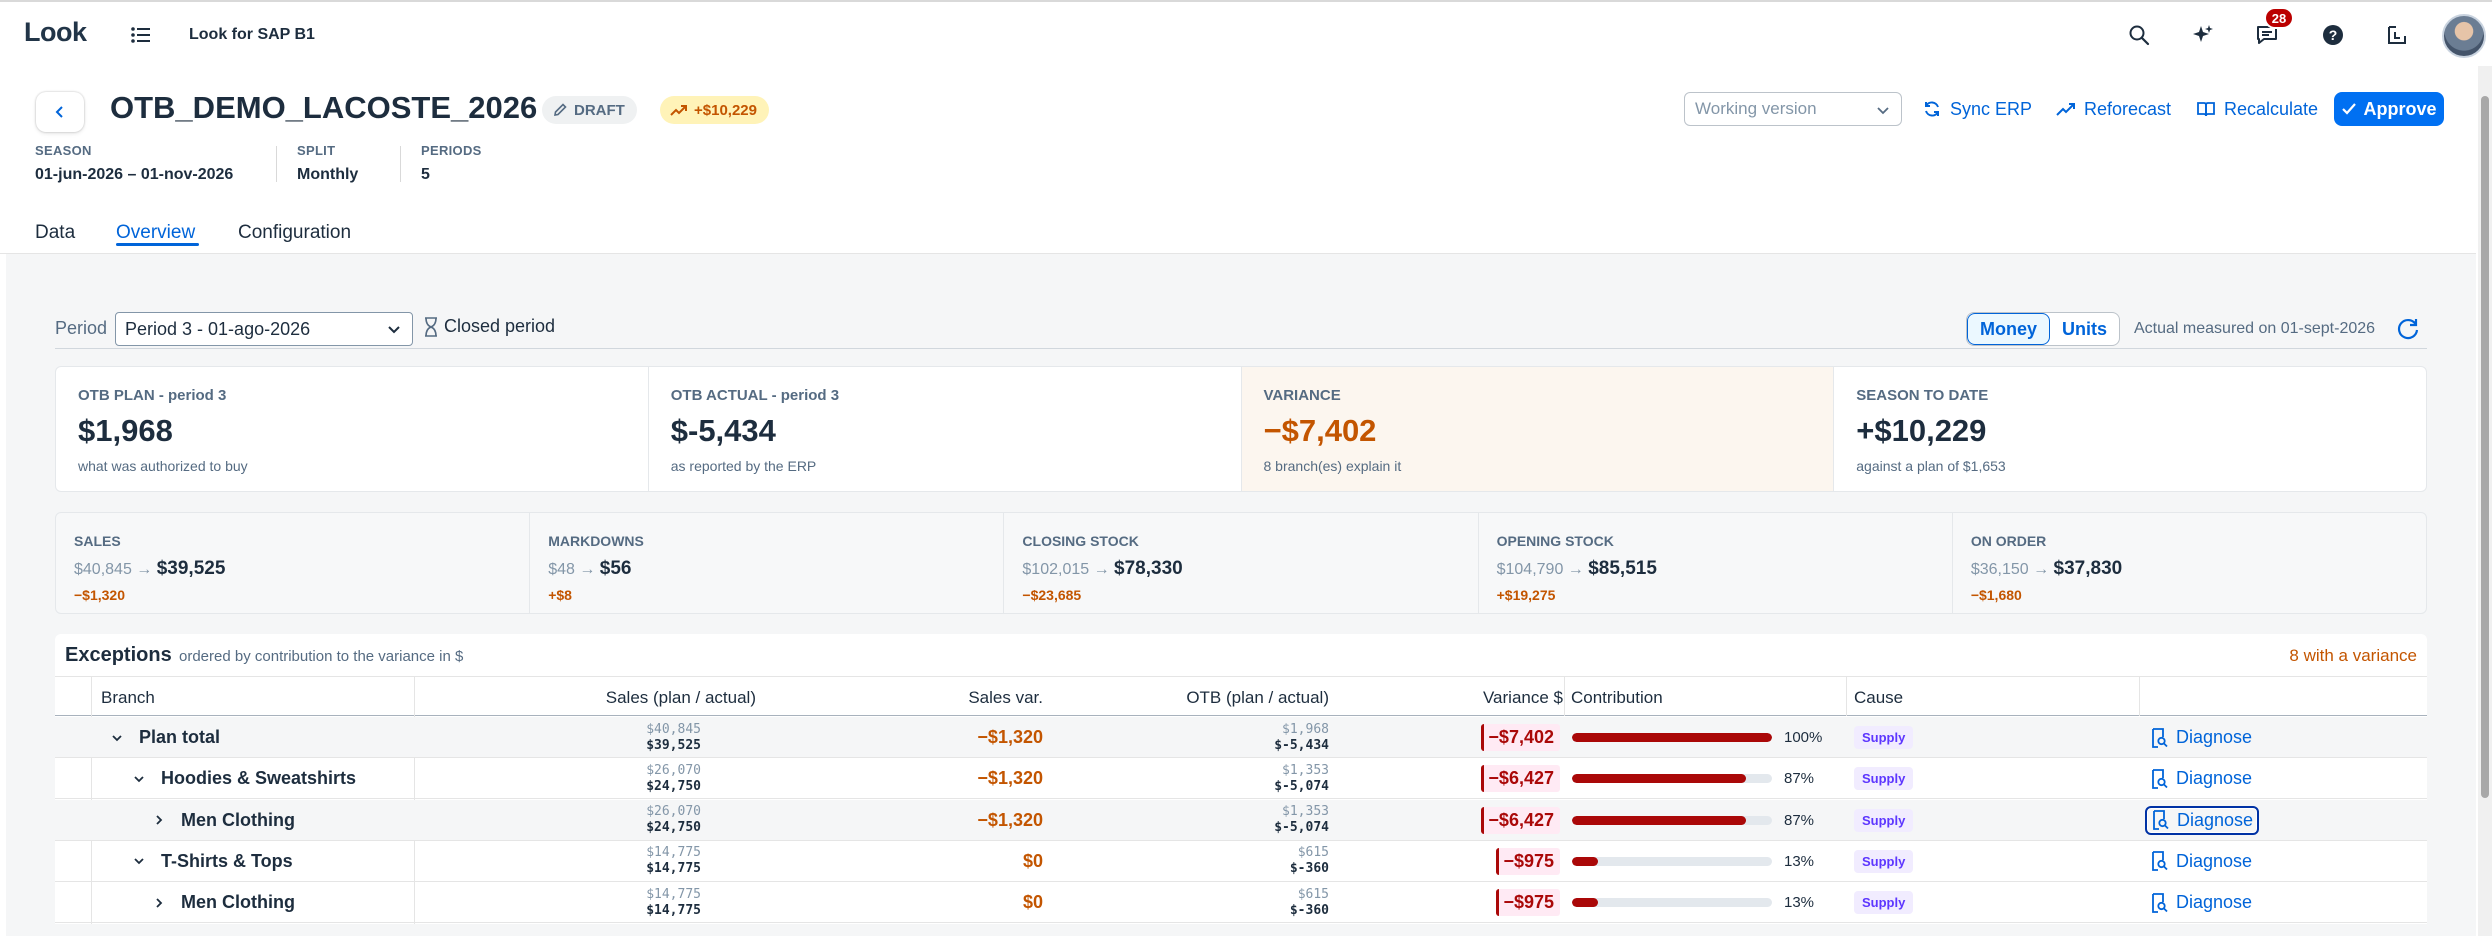 Image resolution: width=2492 pixels, height=936 pixels. Describe the element at coordinates (55, 32) in the screenshot. I see `app-logo: Look` at that location.